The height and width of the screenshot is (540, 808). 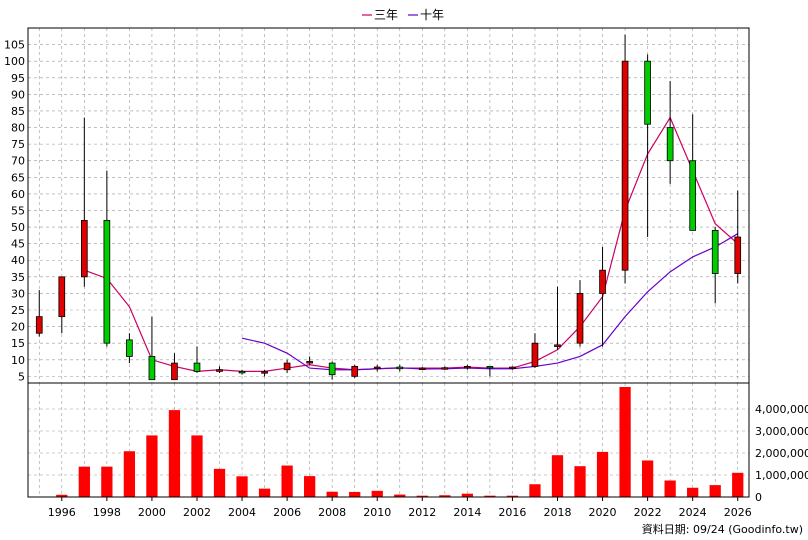 What do you see at coordinates (648, 512) in the screenshot?
I see `x-tick-label: 2022` at bounding box center [648, 512].